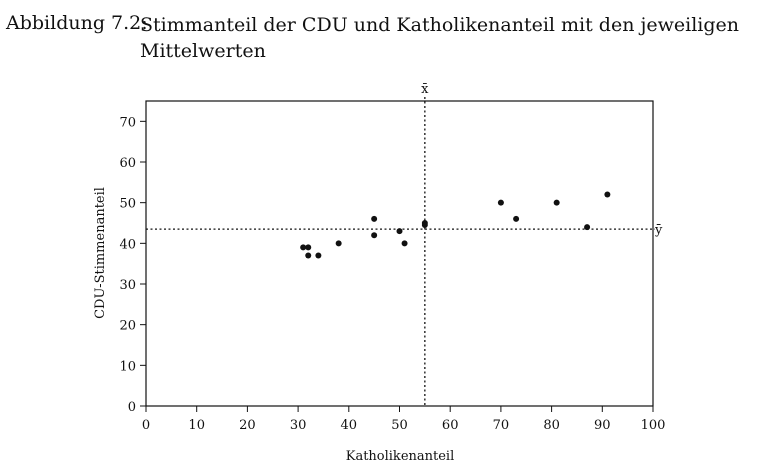 Image resolution: width=760 pixels, height=468 pixels. I want to click on x-tick-label: 90, so click(602, 425).